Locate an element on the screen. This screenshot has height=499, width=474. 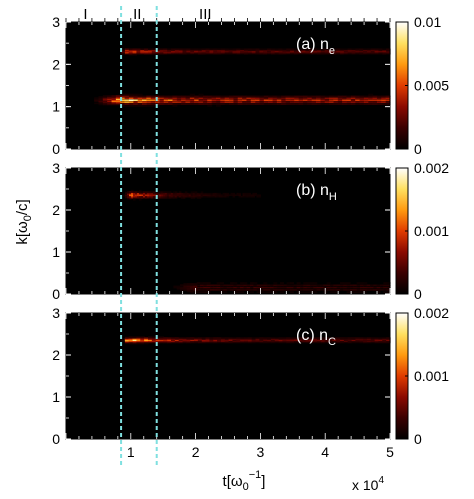
y-tick-label: 3 is located at coordinates (56, 313).